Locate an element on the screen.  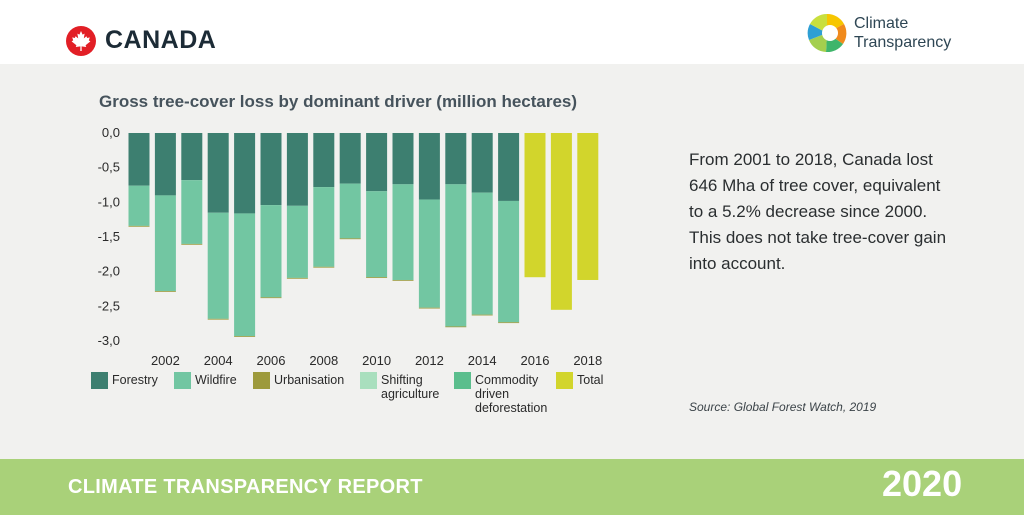
legend-label: Commodity driven deforestation is located at coordinates (511, 394).